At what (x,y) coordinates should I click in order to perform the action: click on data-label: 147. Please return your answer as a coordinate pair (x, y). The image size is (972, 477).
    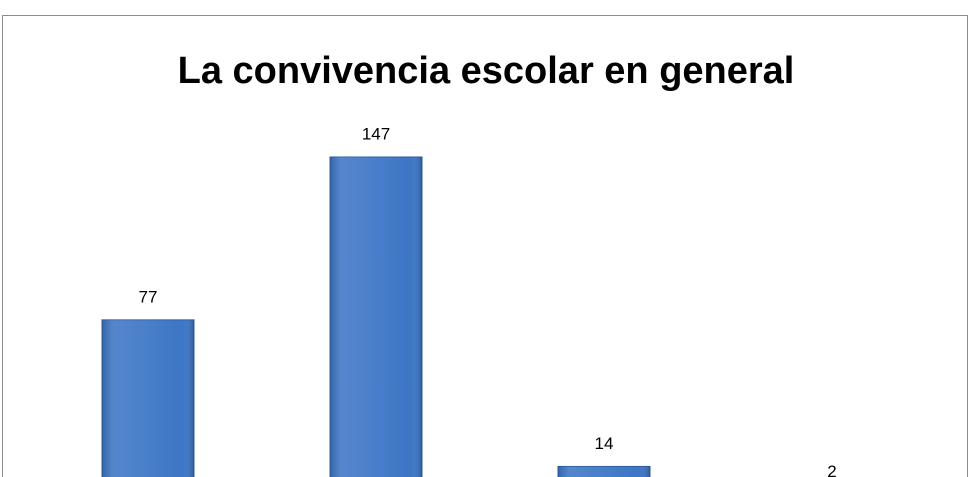
    Looking at the image, I should click on (376, 133).